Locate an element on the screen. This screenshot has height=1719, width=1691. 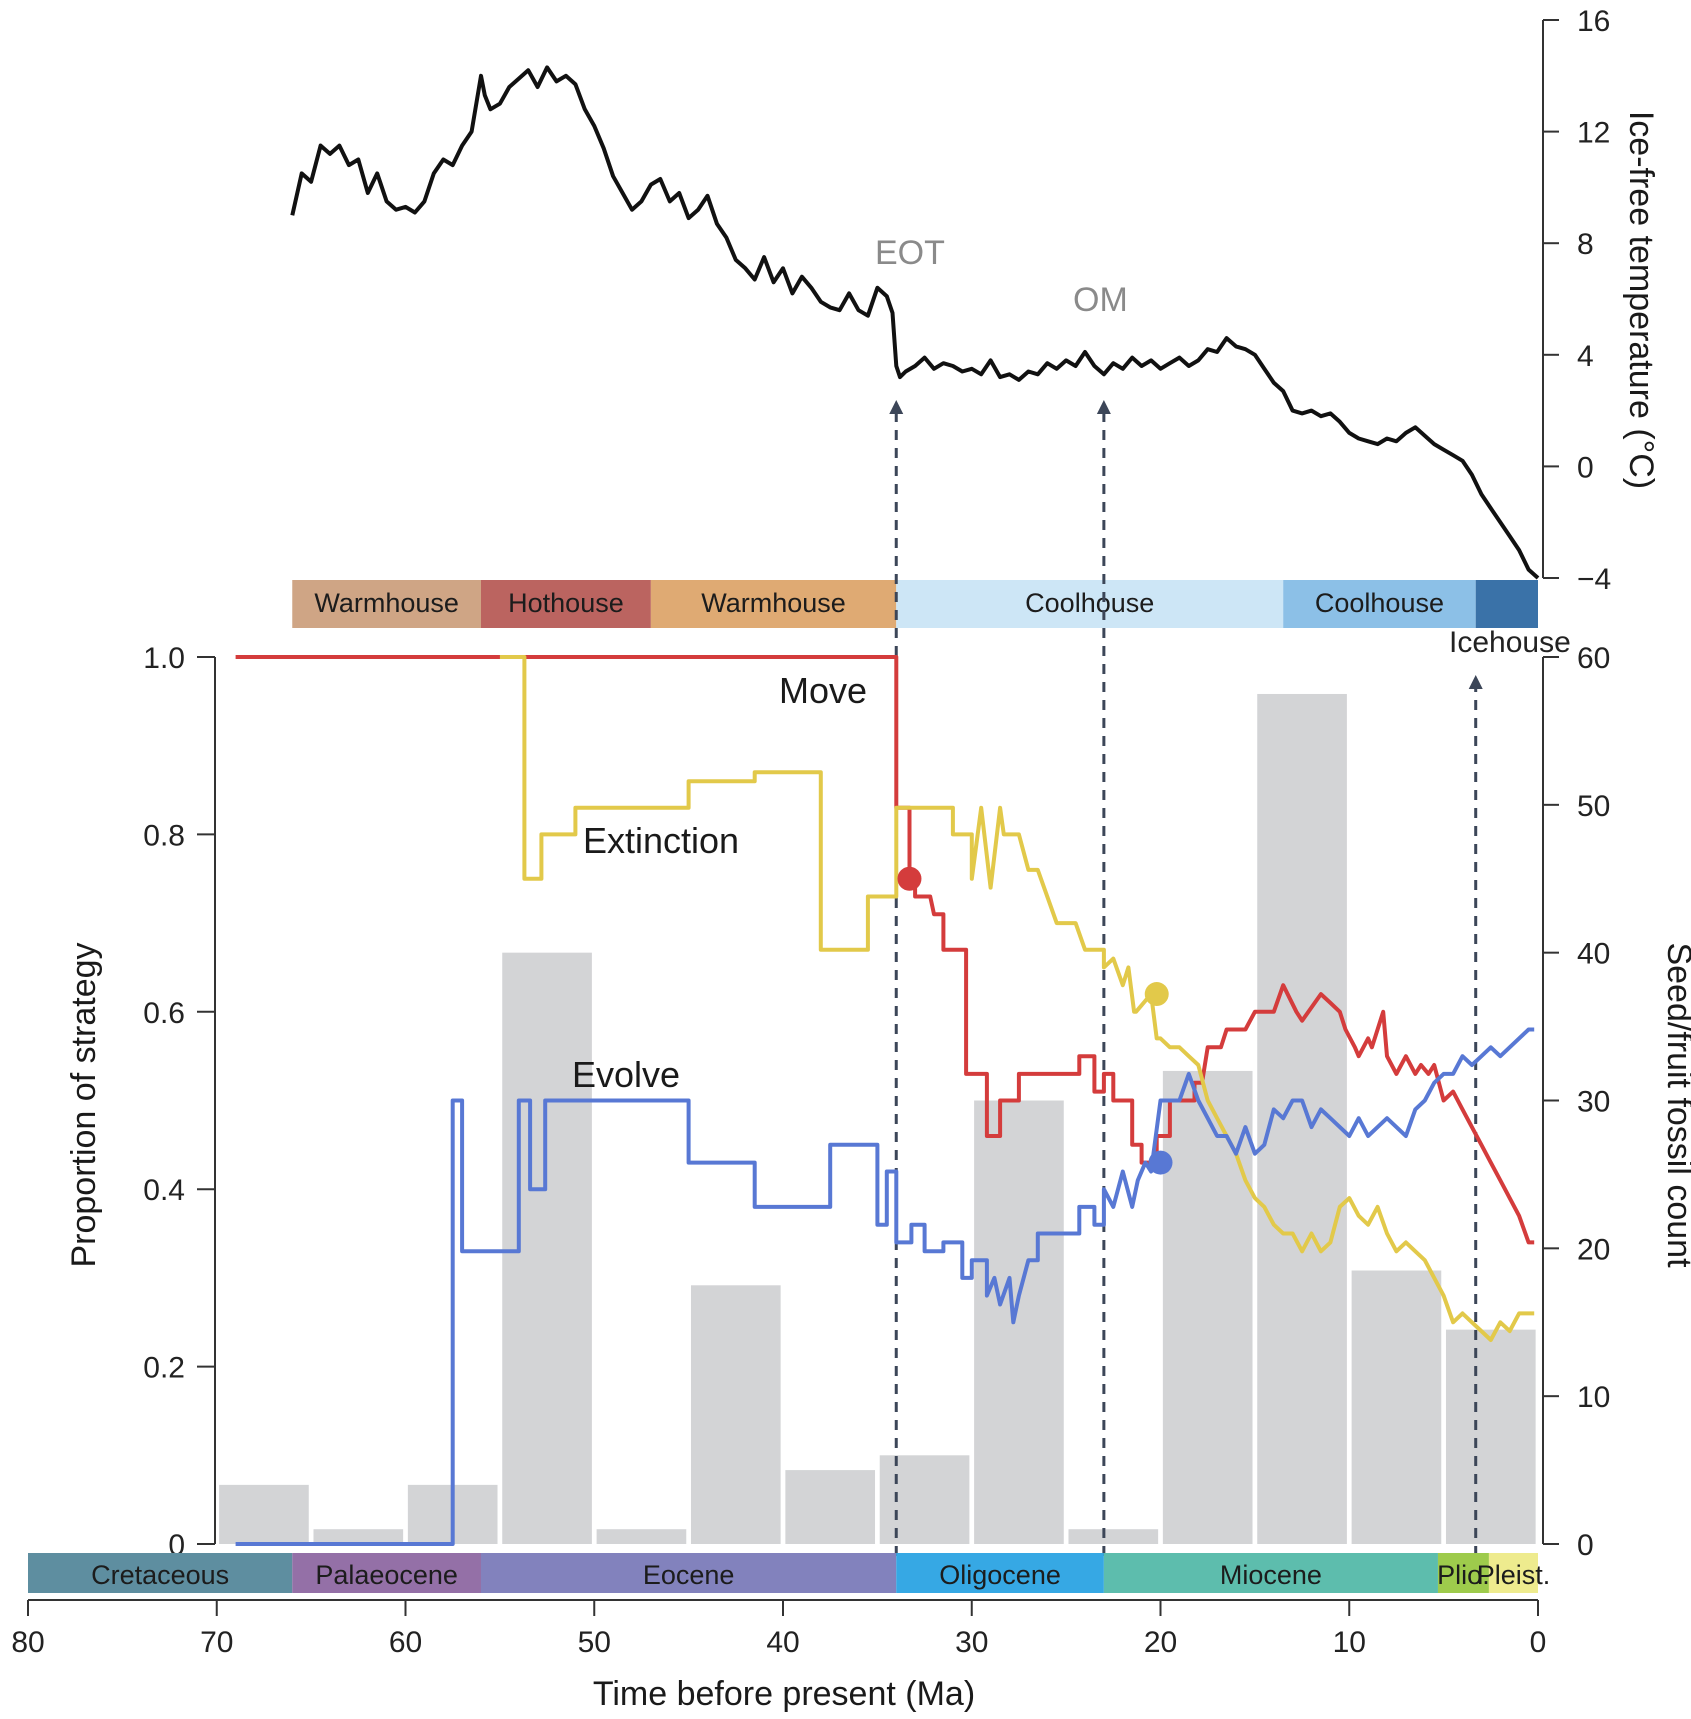
epoch-label-2: Eocene is located at coordinates (689, 1575).